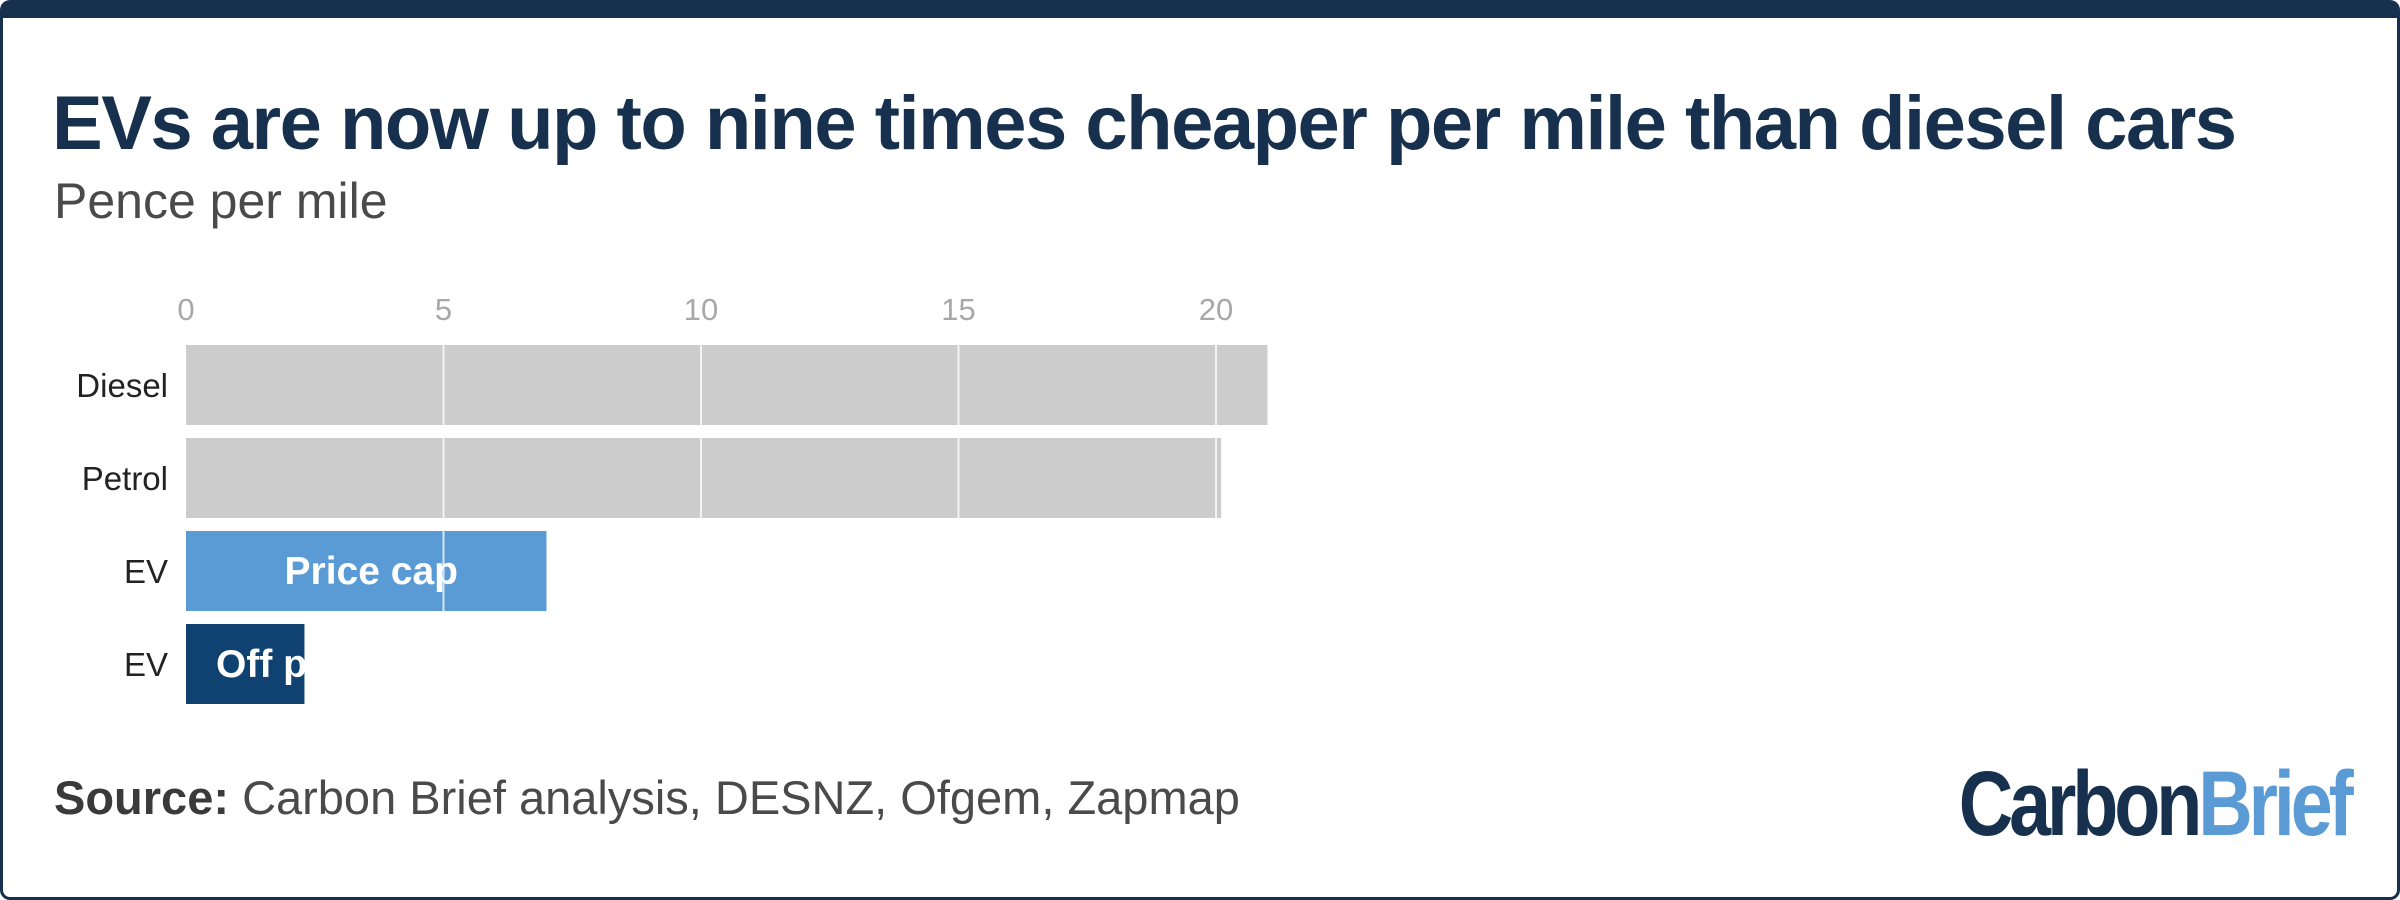 The image size is (2400, 900). Describe the element at coordinates (2081, 804) in the screenshot. I see `logo-part-carbon: Carbon` at that location.